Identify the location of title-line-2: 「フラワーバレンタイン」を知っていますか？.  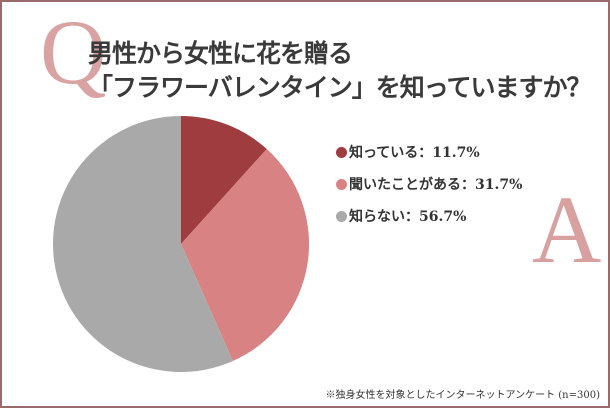
(340, 87).